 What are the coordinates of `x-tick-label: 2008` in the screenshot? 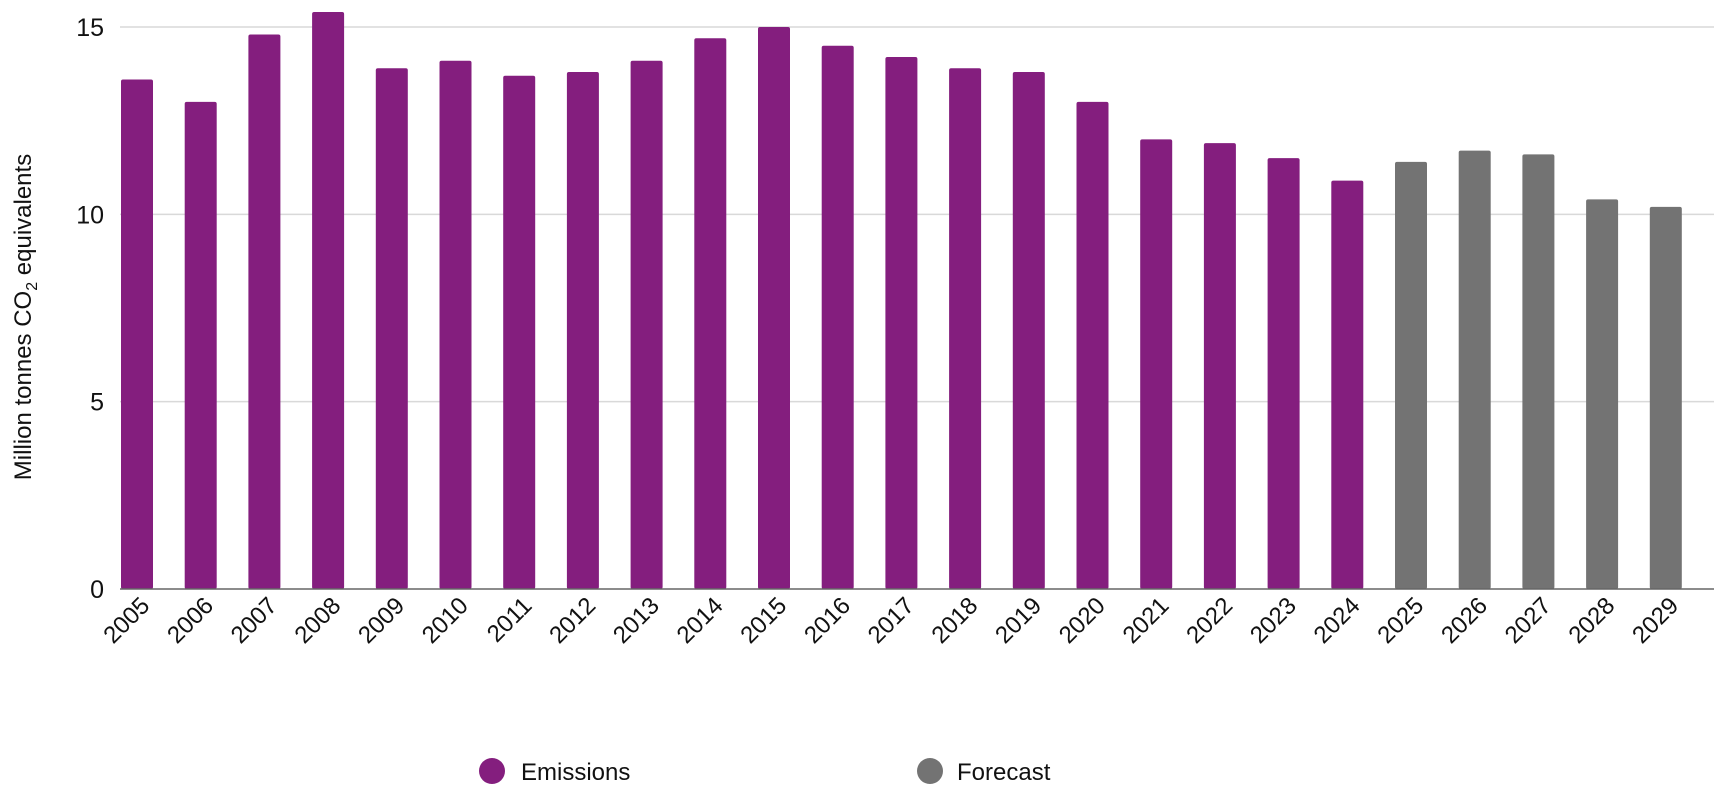 It's located at (317, 620).